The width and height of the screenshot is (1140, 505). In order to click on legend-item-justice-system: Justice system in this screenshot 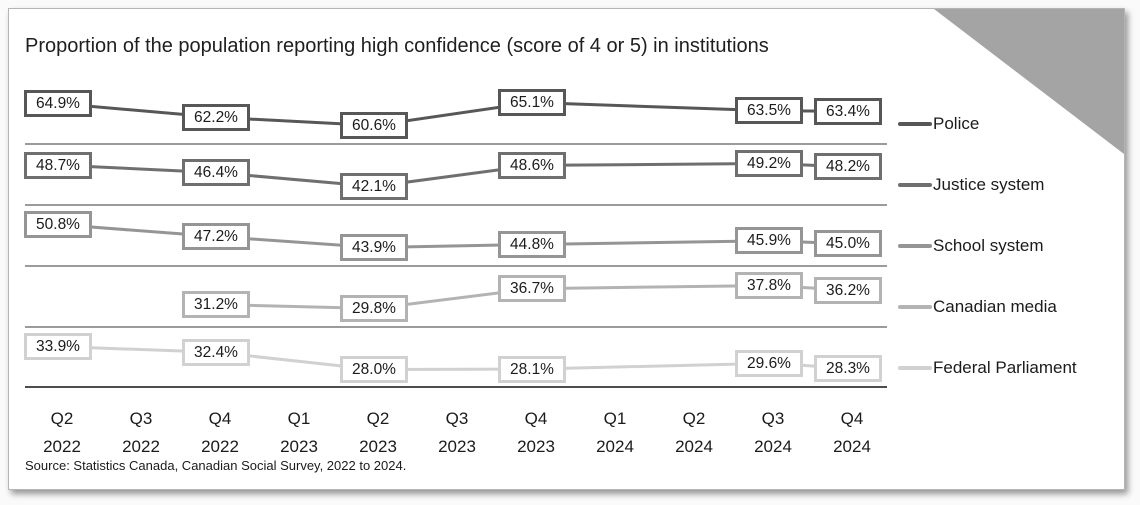, I will do `click(971, 184)`.